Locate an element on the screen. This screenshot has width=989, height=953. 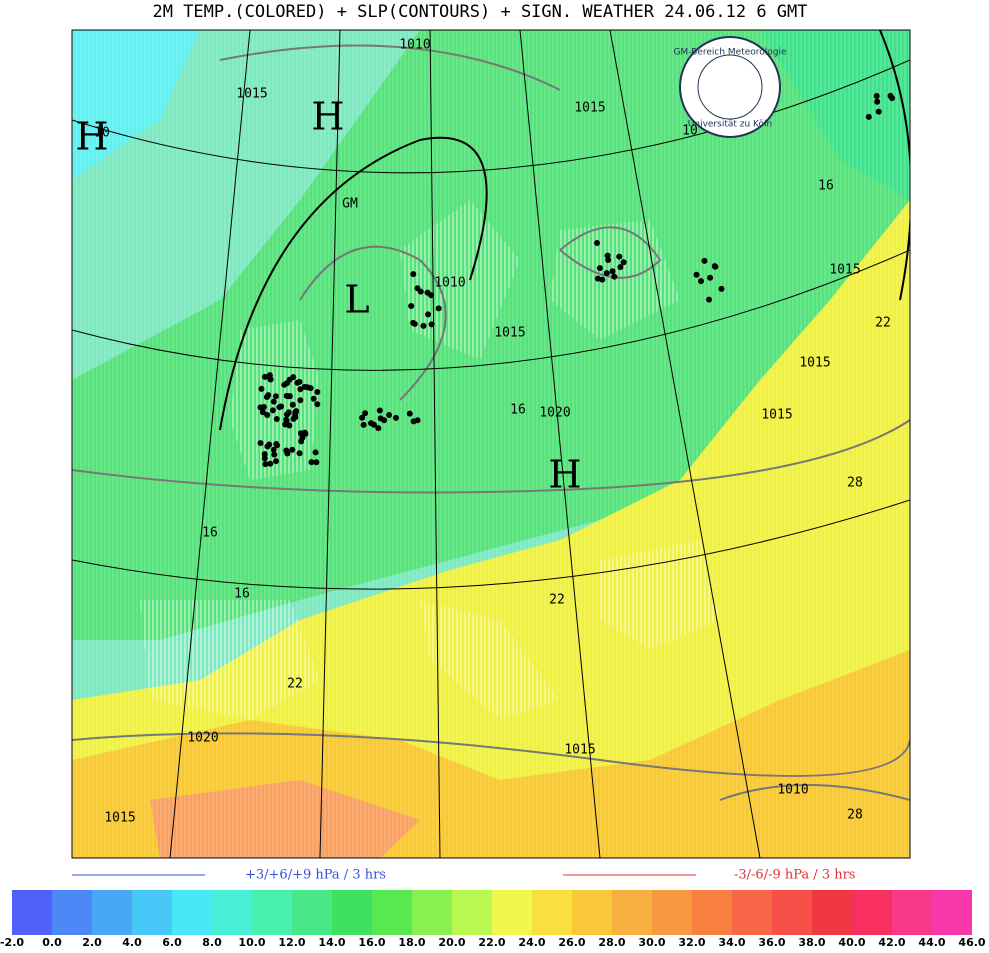
colorbar-label: 6.0 is located at coordinates (172, 942).